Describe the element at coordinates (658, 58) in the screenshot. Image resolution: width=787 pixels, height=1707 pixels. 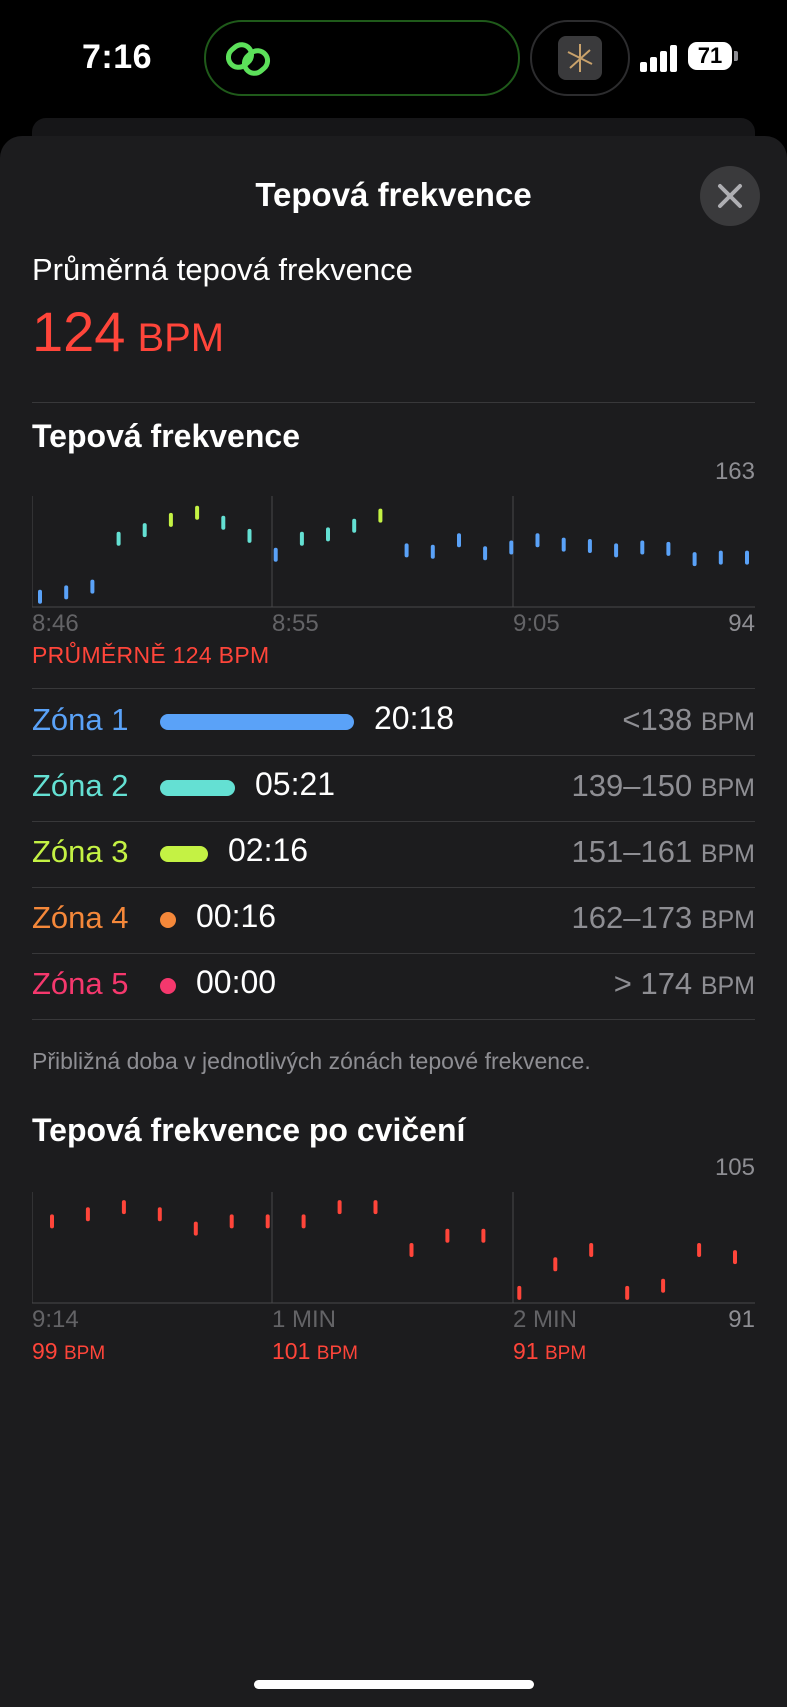
I see `cellular-signal-icon` at that location.